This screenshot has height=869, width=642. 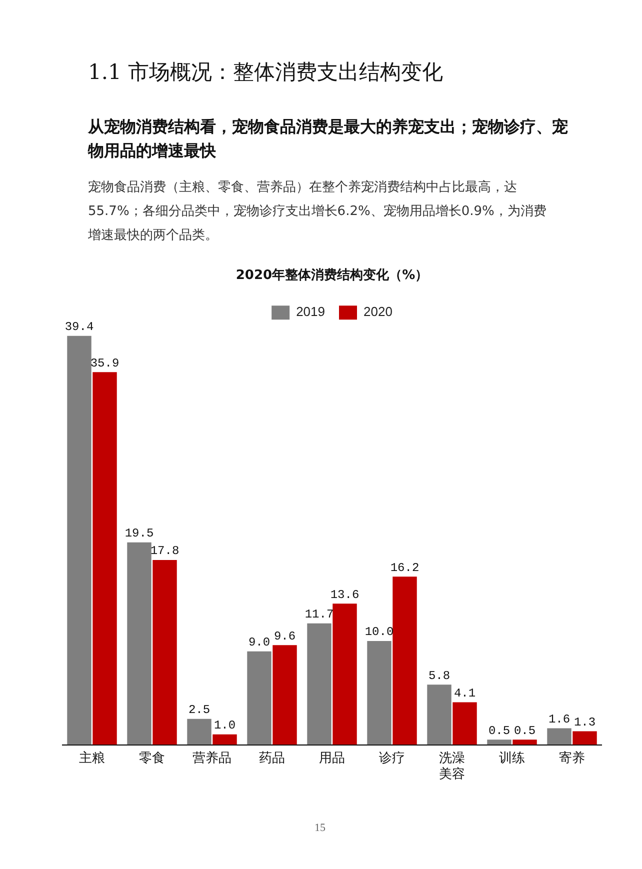 What do you see at coordinates (345, 595) in the screenshot?
I see `data-label: 13.6` at bounding box center [345, 595].